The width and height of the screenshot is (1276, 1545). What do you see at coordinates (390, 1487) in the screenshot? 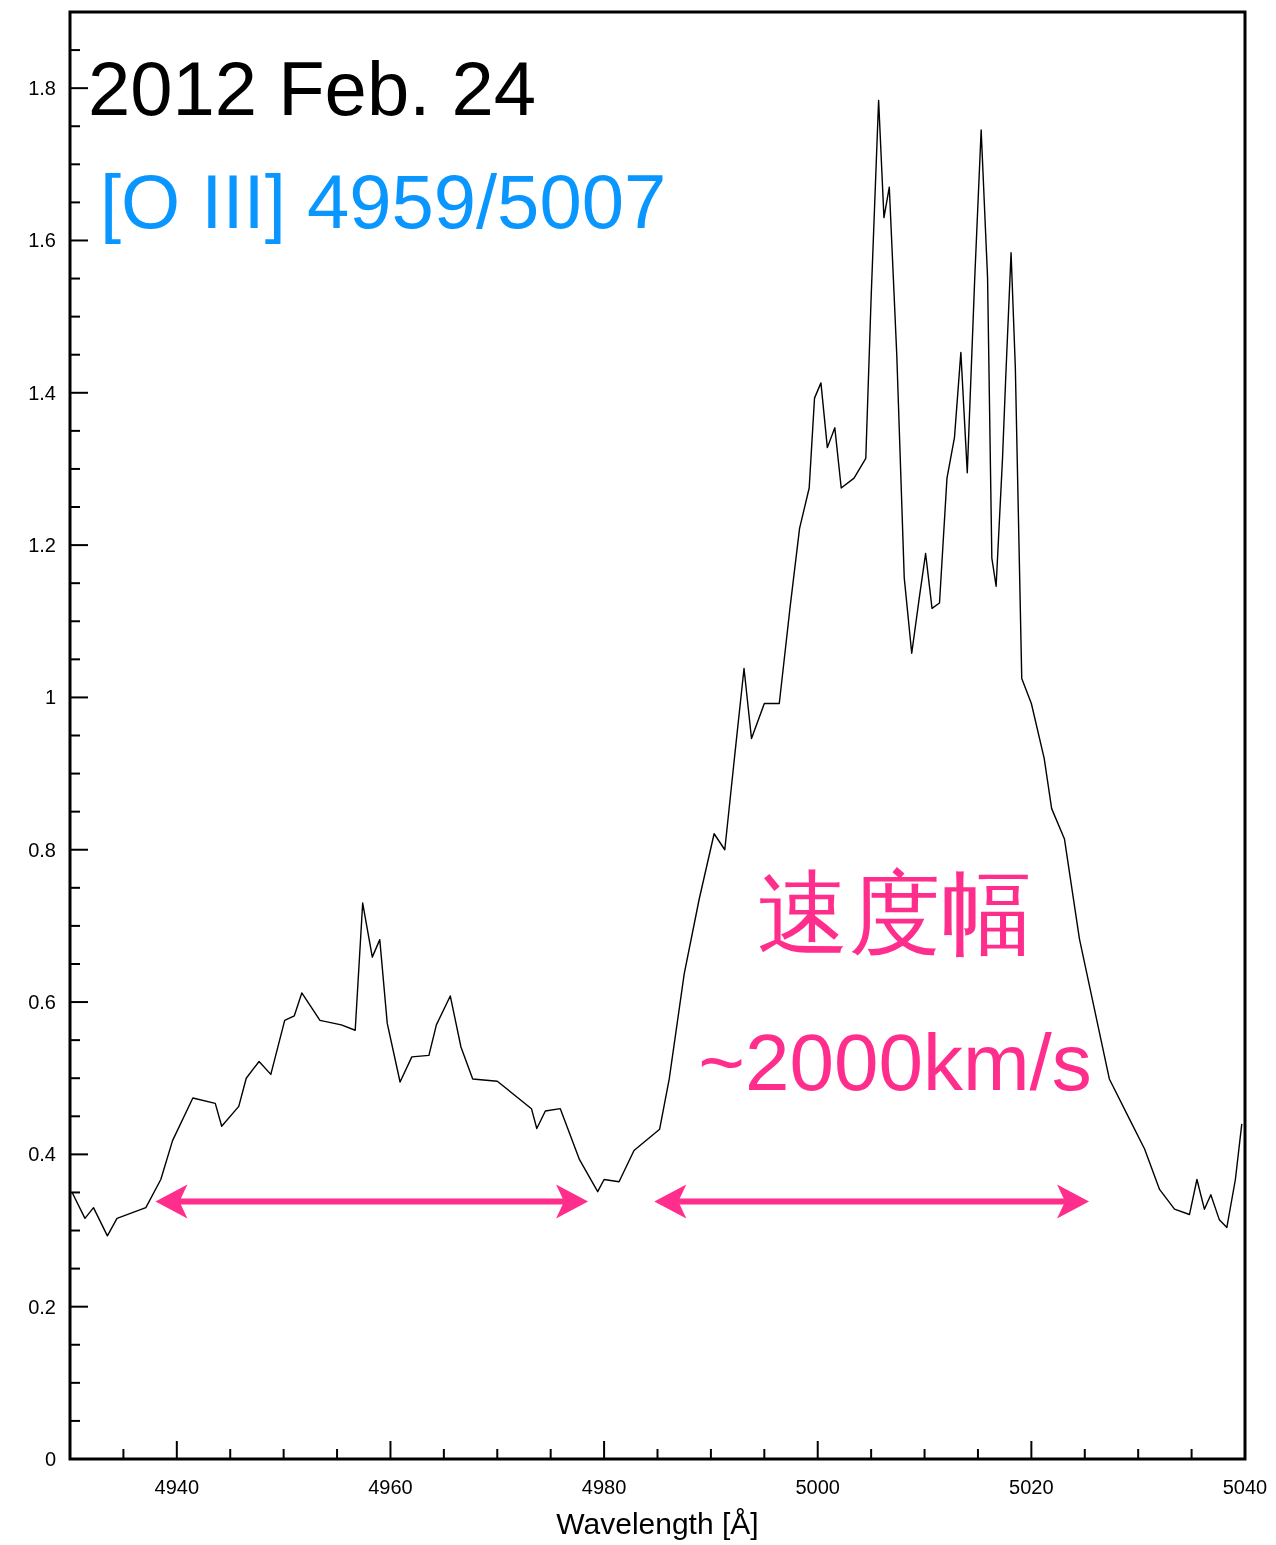
I see `x-tick-label: 4960` at bounding box center [390, 1487].